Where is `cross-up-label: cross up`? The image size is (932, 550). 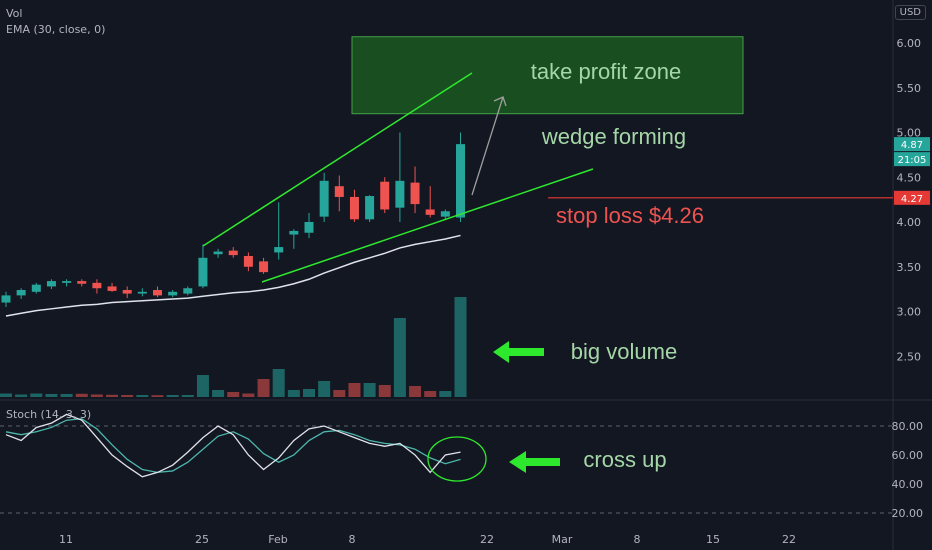
cross-up-label: cross up is located at coordinates (624, 459).